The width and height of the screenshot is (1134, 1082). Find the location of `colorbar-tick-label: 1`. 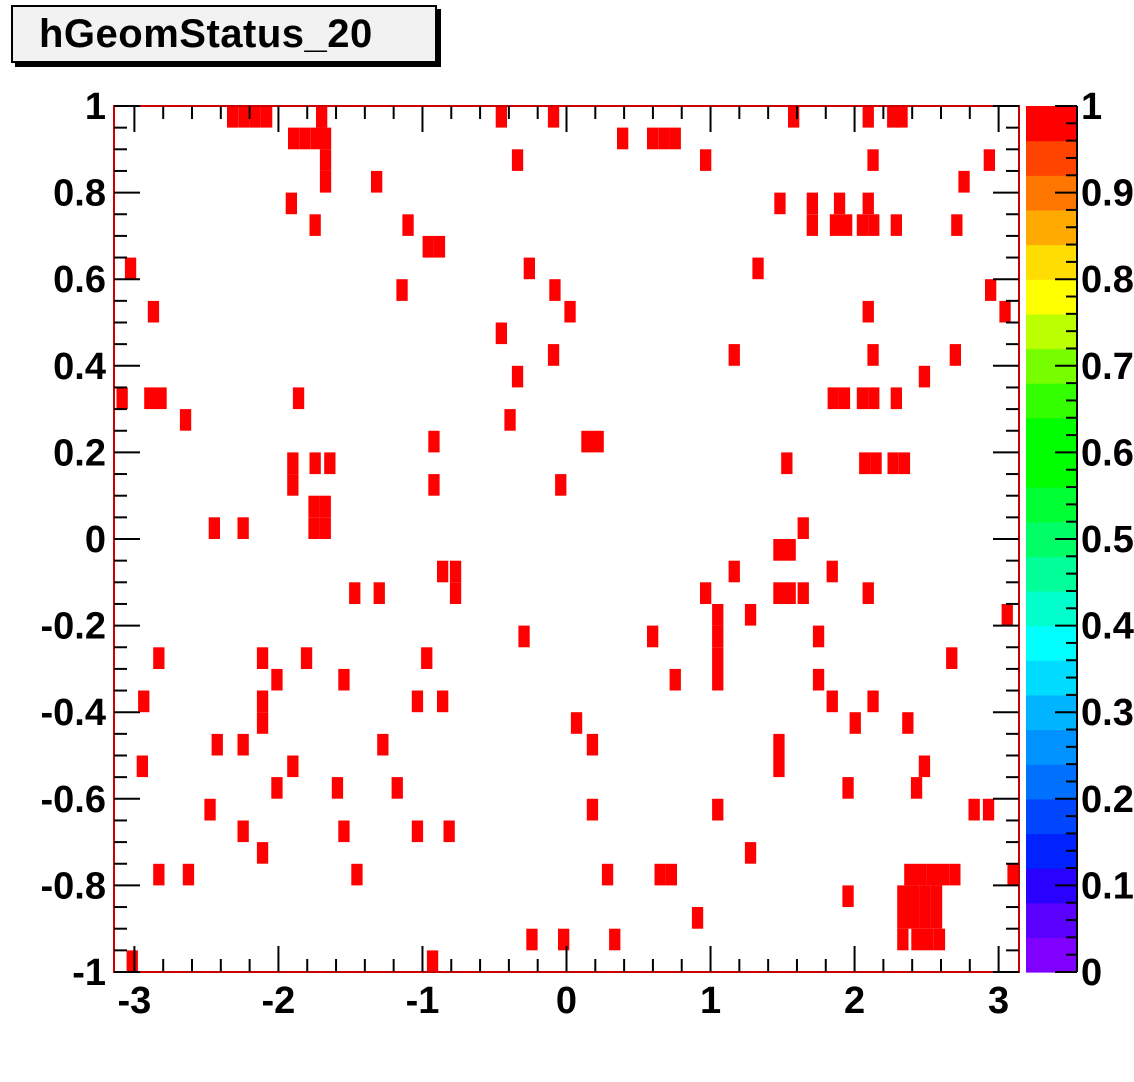

colorbar-tick-label: 1 is located at coordinates (1091, 107).